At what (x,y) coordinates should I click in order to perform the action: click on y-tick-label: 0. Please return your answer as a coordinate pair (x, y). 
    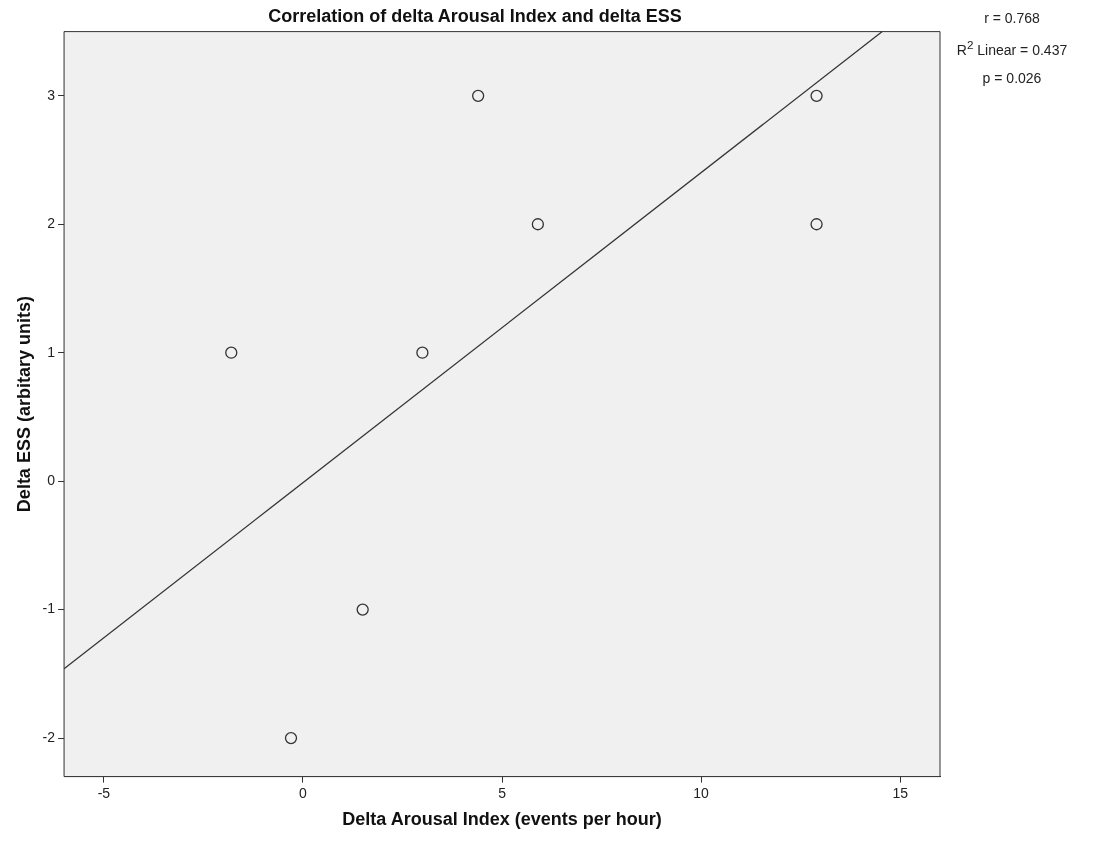
    Looking at the image, I should click on (51, 480).